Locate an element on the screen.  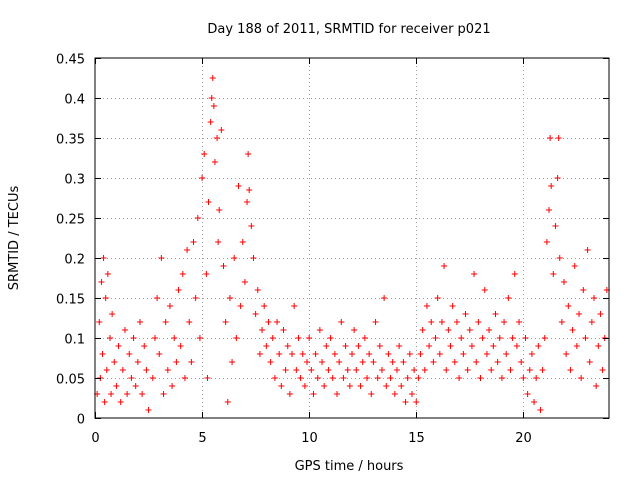
y-tick-label: 0.35 is located at coordinates (70, 140).